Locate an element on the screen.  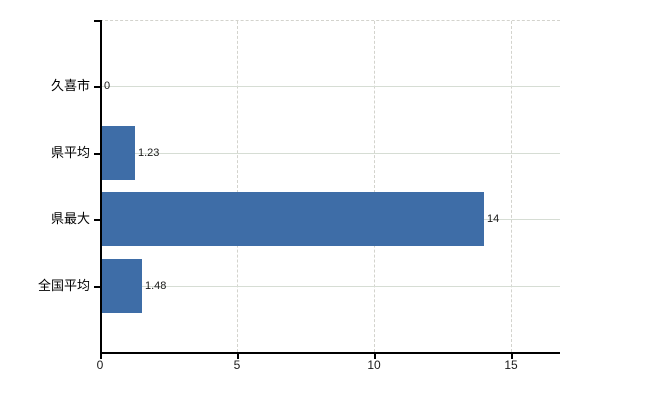
y-axis-category-label: 県平均 is located at coordinates (70, 152).